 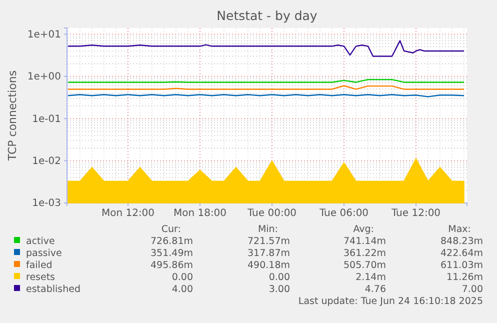 What do you see at coordinates (461, 253) in the screenshot?
I see `text: 422.64m` at bounding box center [461, 253].